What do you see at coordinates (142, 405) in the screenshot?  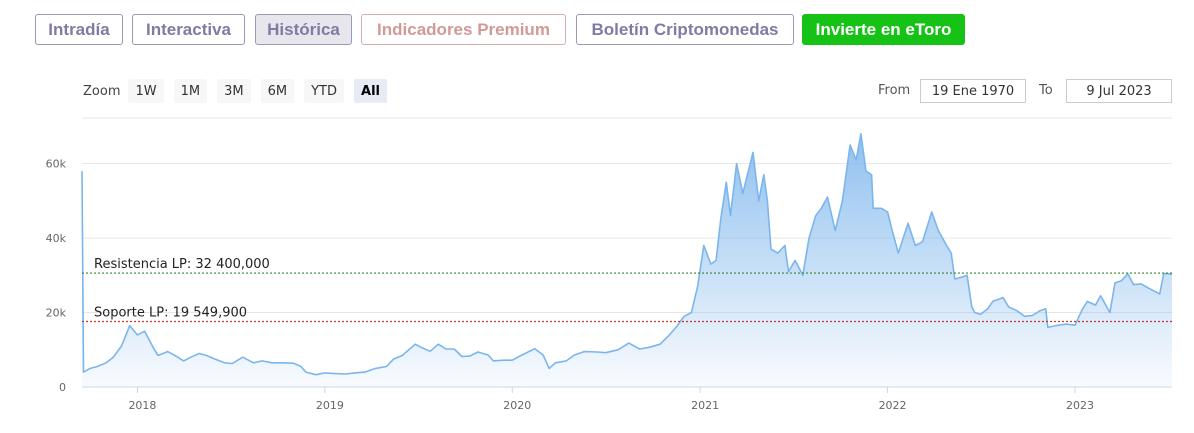 I see `x-tick-label: 2018` at bounding box center [142, 405].